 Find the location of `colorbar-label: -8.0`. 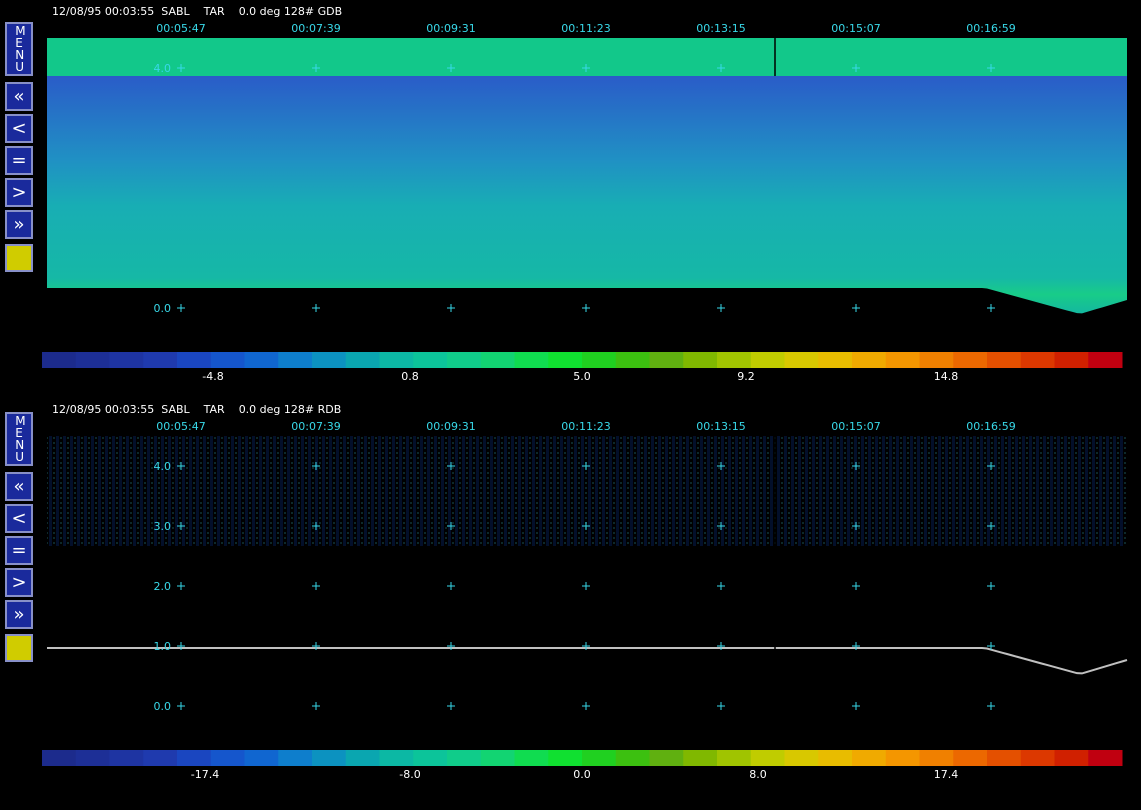

colorbar-label: -8.0 is located at coordinates (409, 774).